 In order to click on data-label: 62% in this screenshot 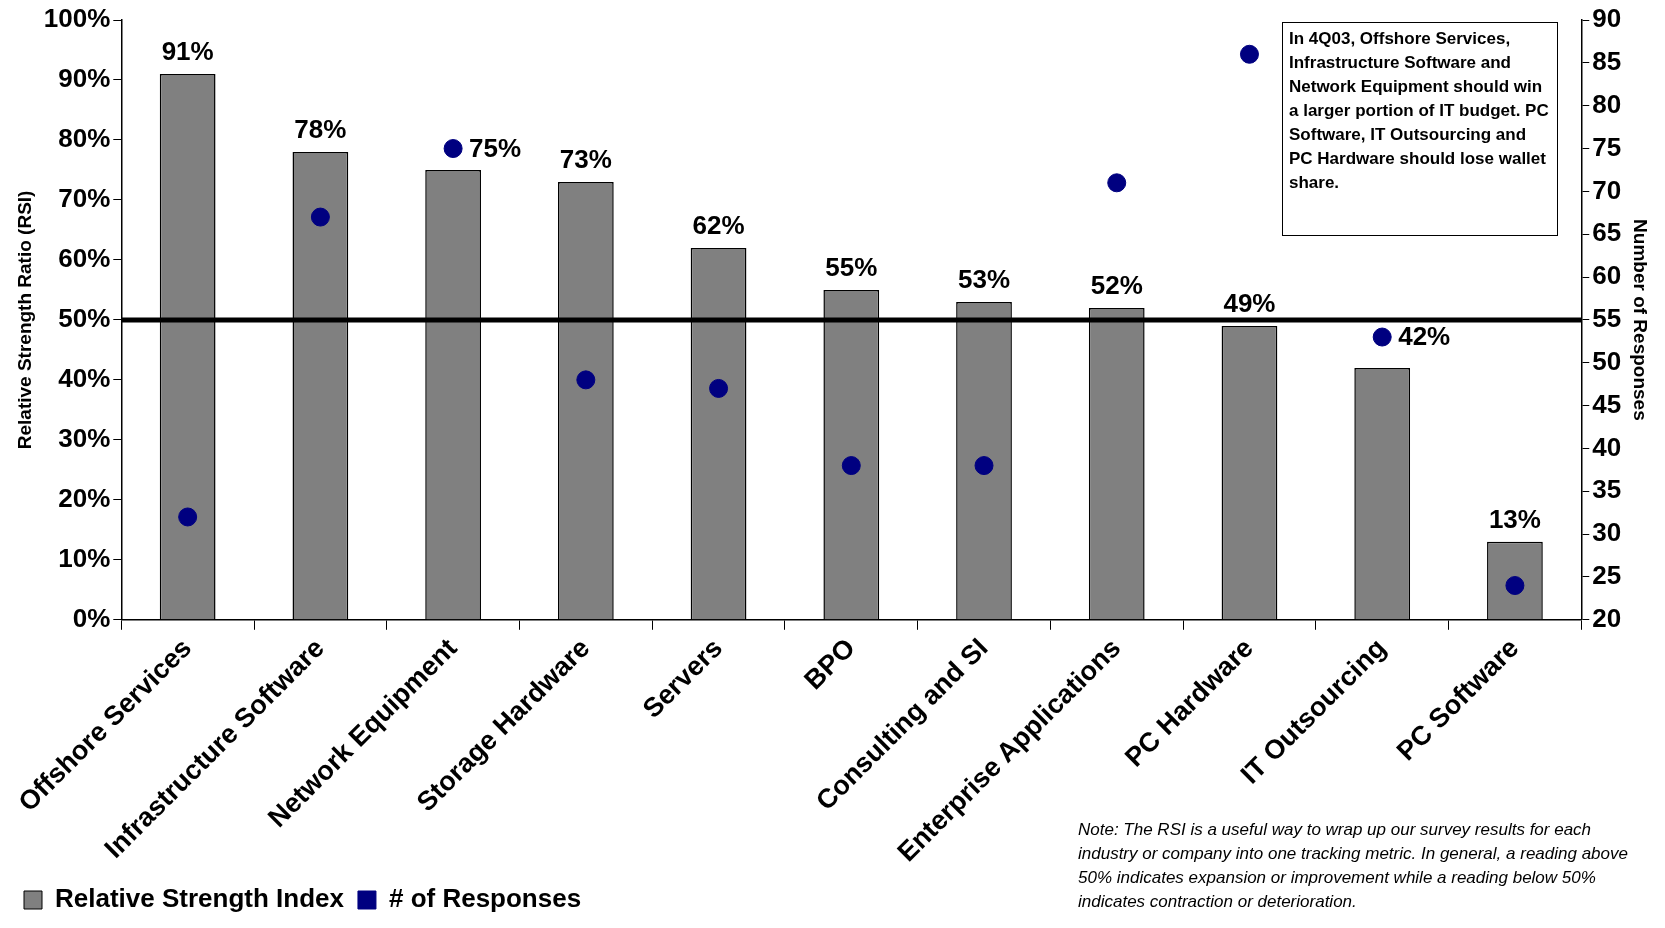, I will do `click(718, 225)`.